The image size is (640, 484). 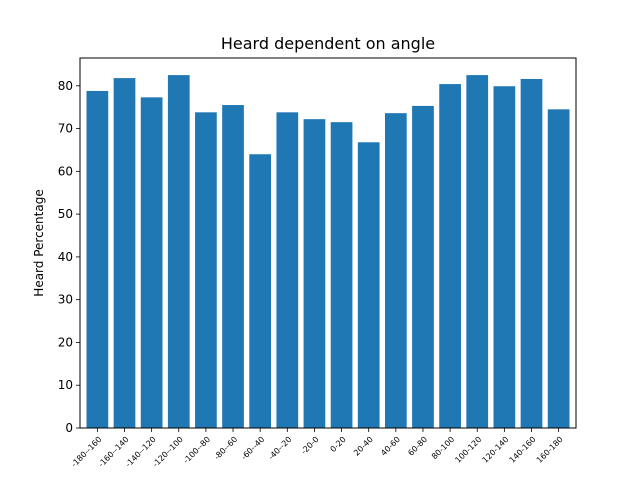 I want to click on bar--60--40, so click(x=260, y=291).